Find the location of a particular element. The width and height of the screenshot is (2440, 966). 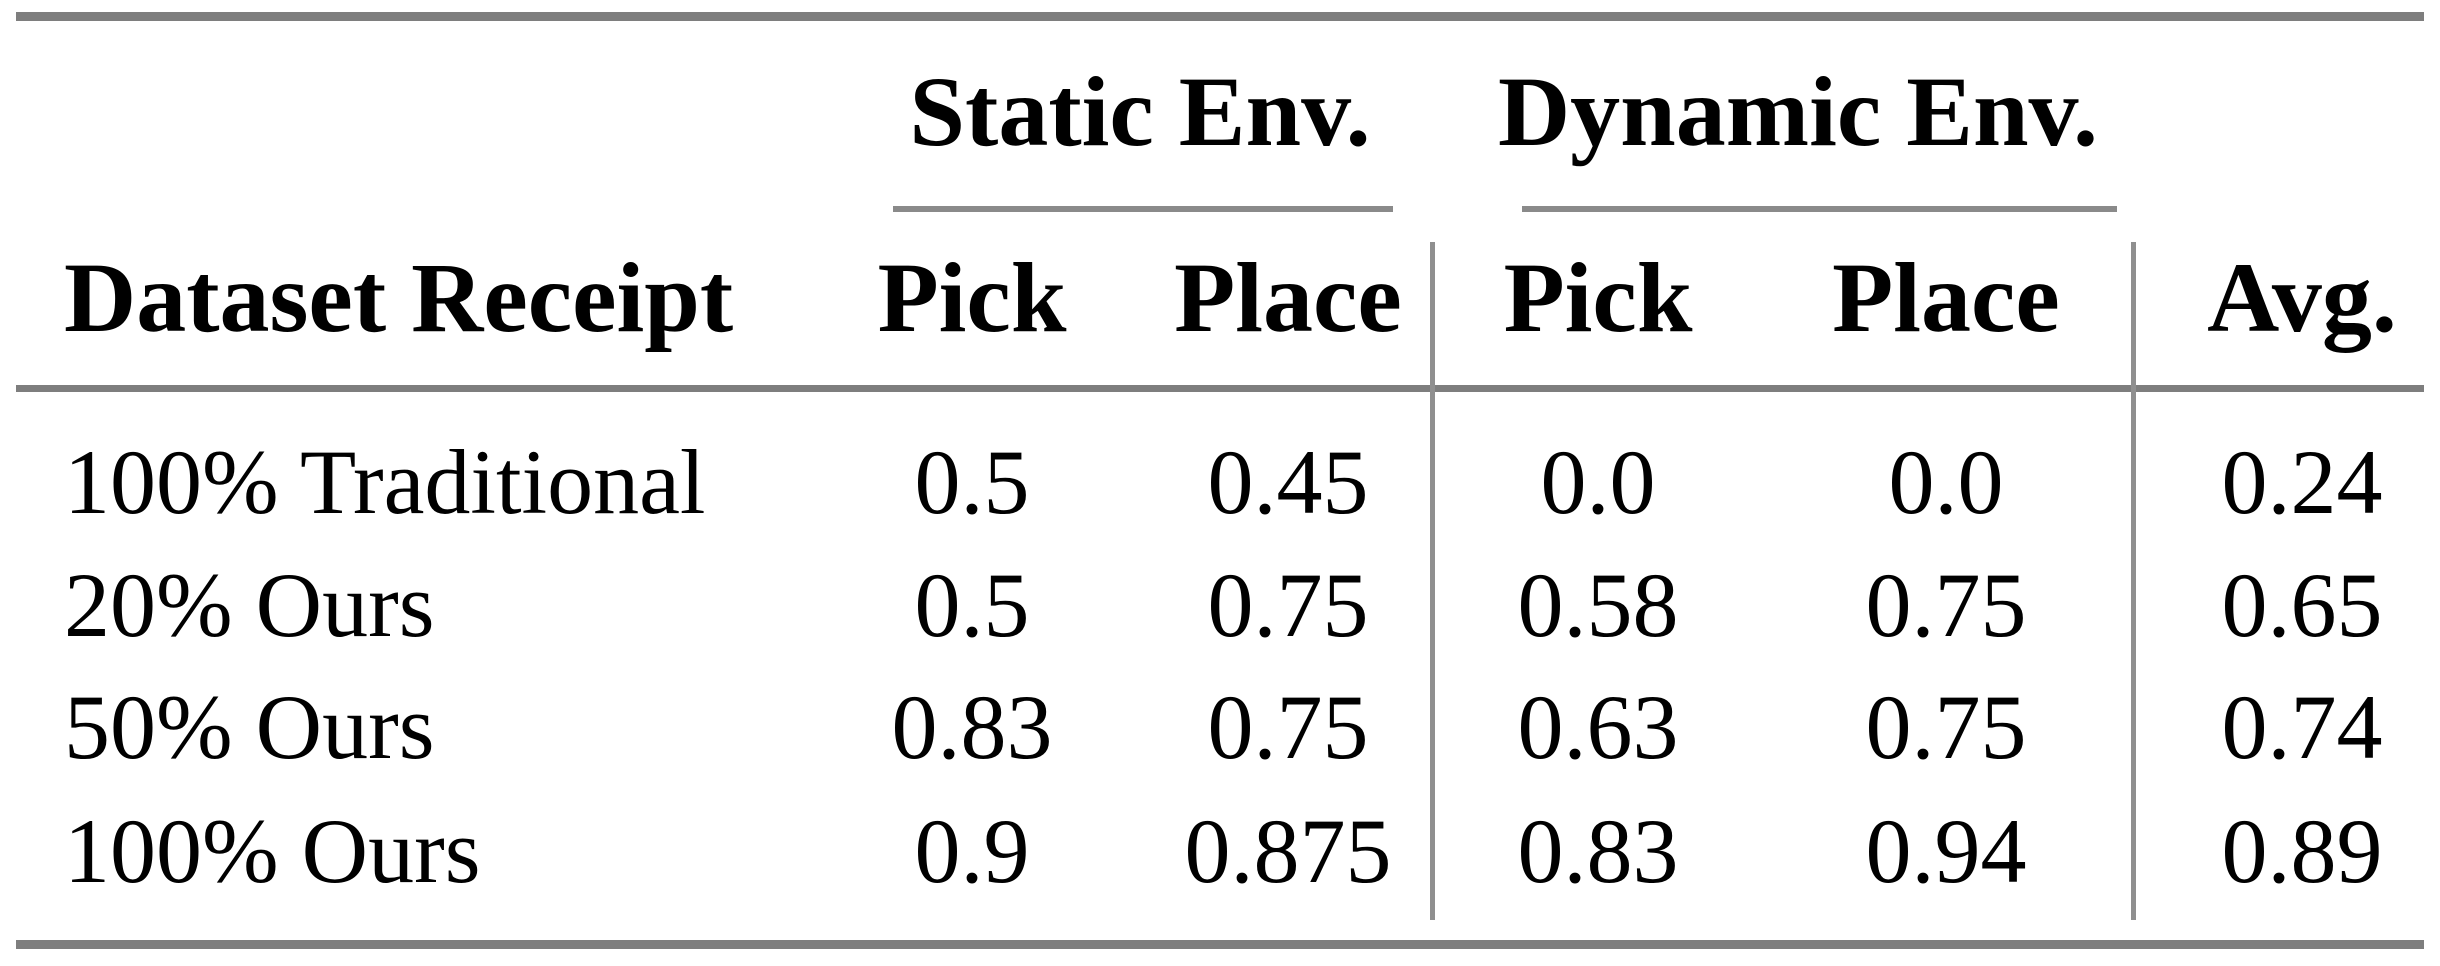

cell-static-pick: 0.9 is located at coordinates (972, 851).